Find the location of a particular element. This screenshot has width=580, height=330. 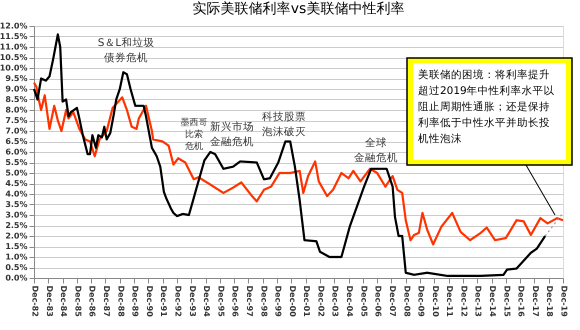

x-tick-label: Dec-82 is located at coordinates (35, 301).